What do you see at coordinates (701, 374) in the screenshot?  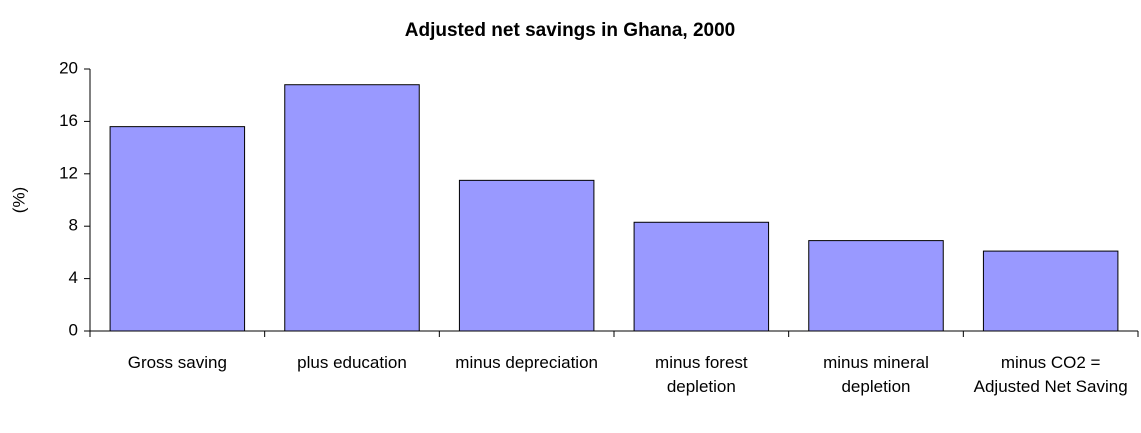 I see `x-tick-label: minus forest depletion` at bounding box center [701, 374].